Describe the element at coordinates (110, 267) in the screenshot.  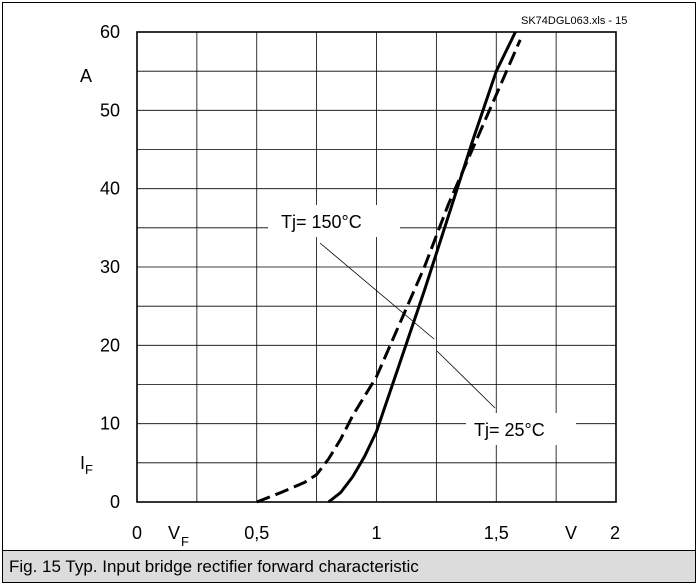
I see `y-tick-label: 30` at that location.